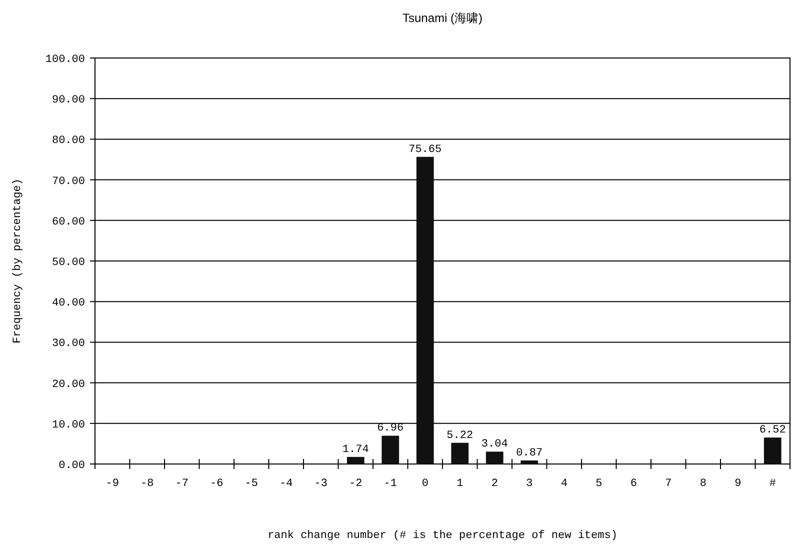  I want to click on data-label: 6.52, so click(772, 430).